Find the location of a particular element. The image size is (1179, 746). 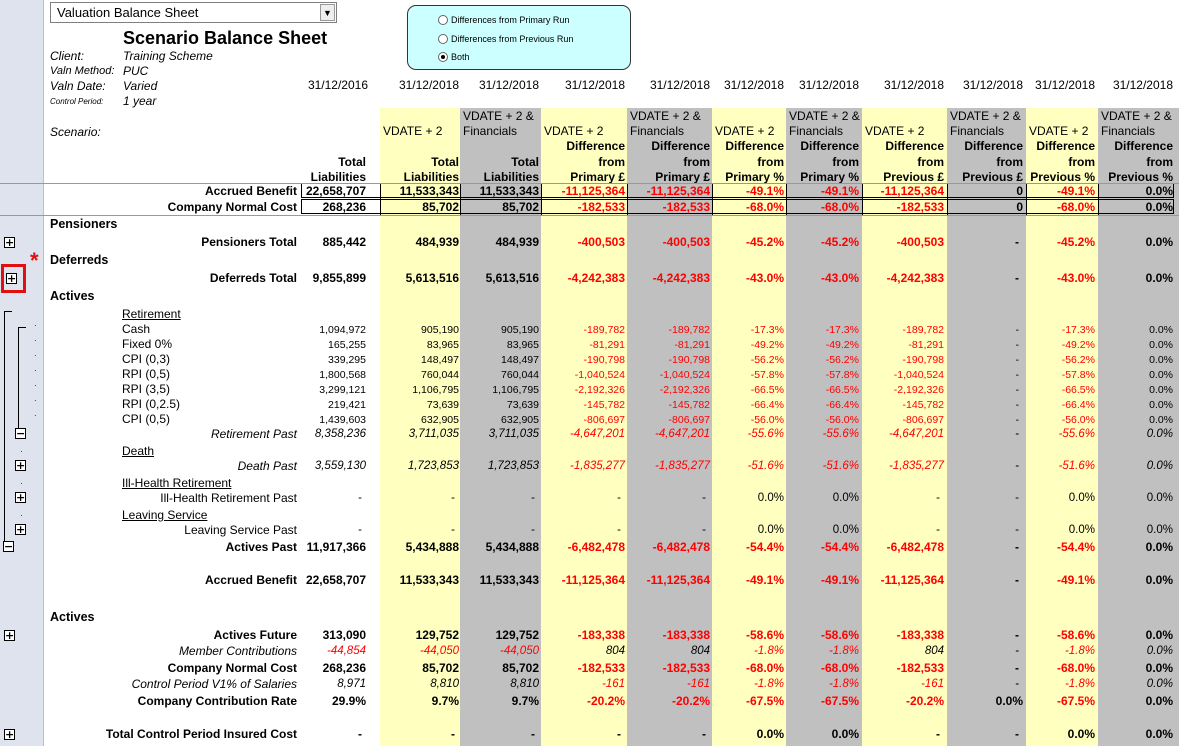

table-cell: 268,236 is located at coordinates (344, 207).